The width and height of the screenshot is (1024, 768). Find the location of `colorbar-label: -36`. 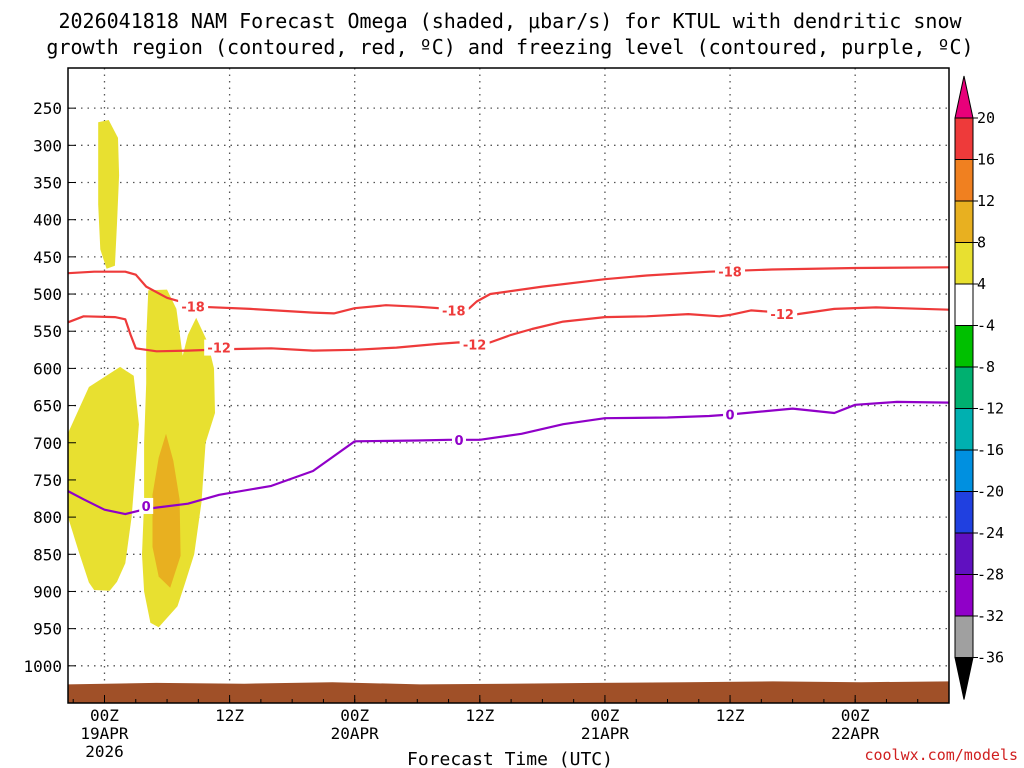

colorbar-label: -36 is located at coordinates (990, 658).